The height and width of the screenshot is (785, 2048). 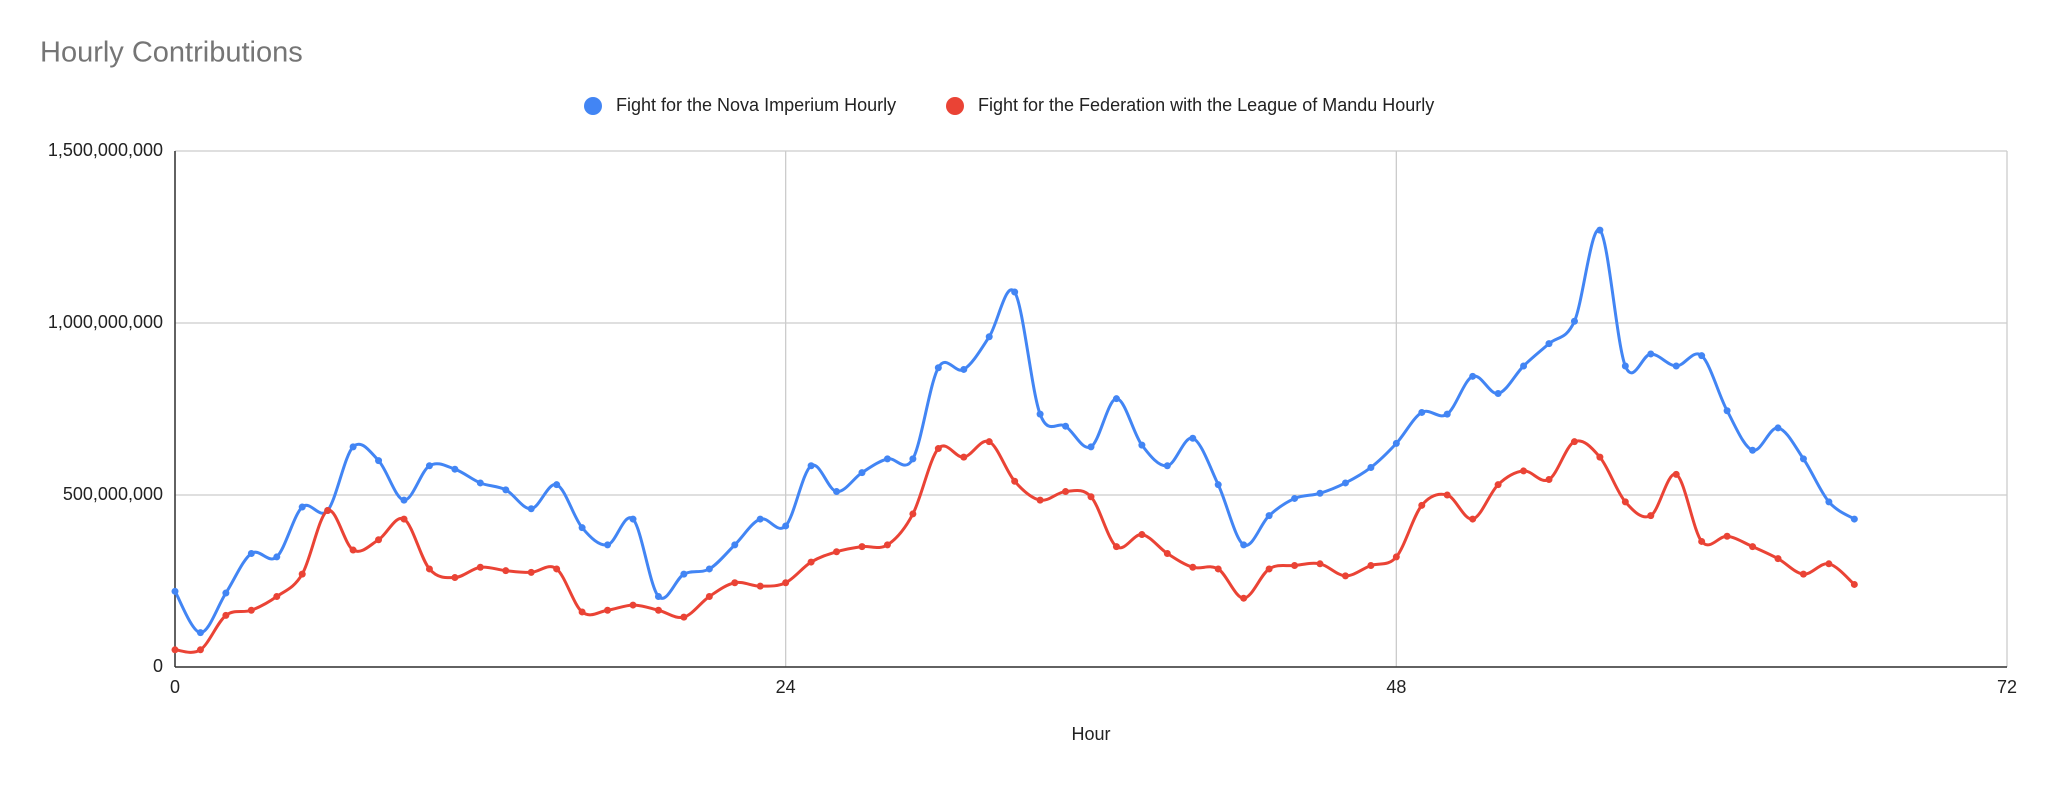 I want to click on y-tick-label: 500,000,000, so click(x=113, y=494).